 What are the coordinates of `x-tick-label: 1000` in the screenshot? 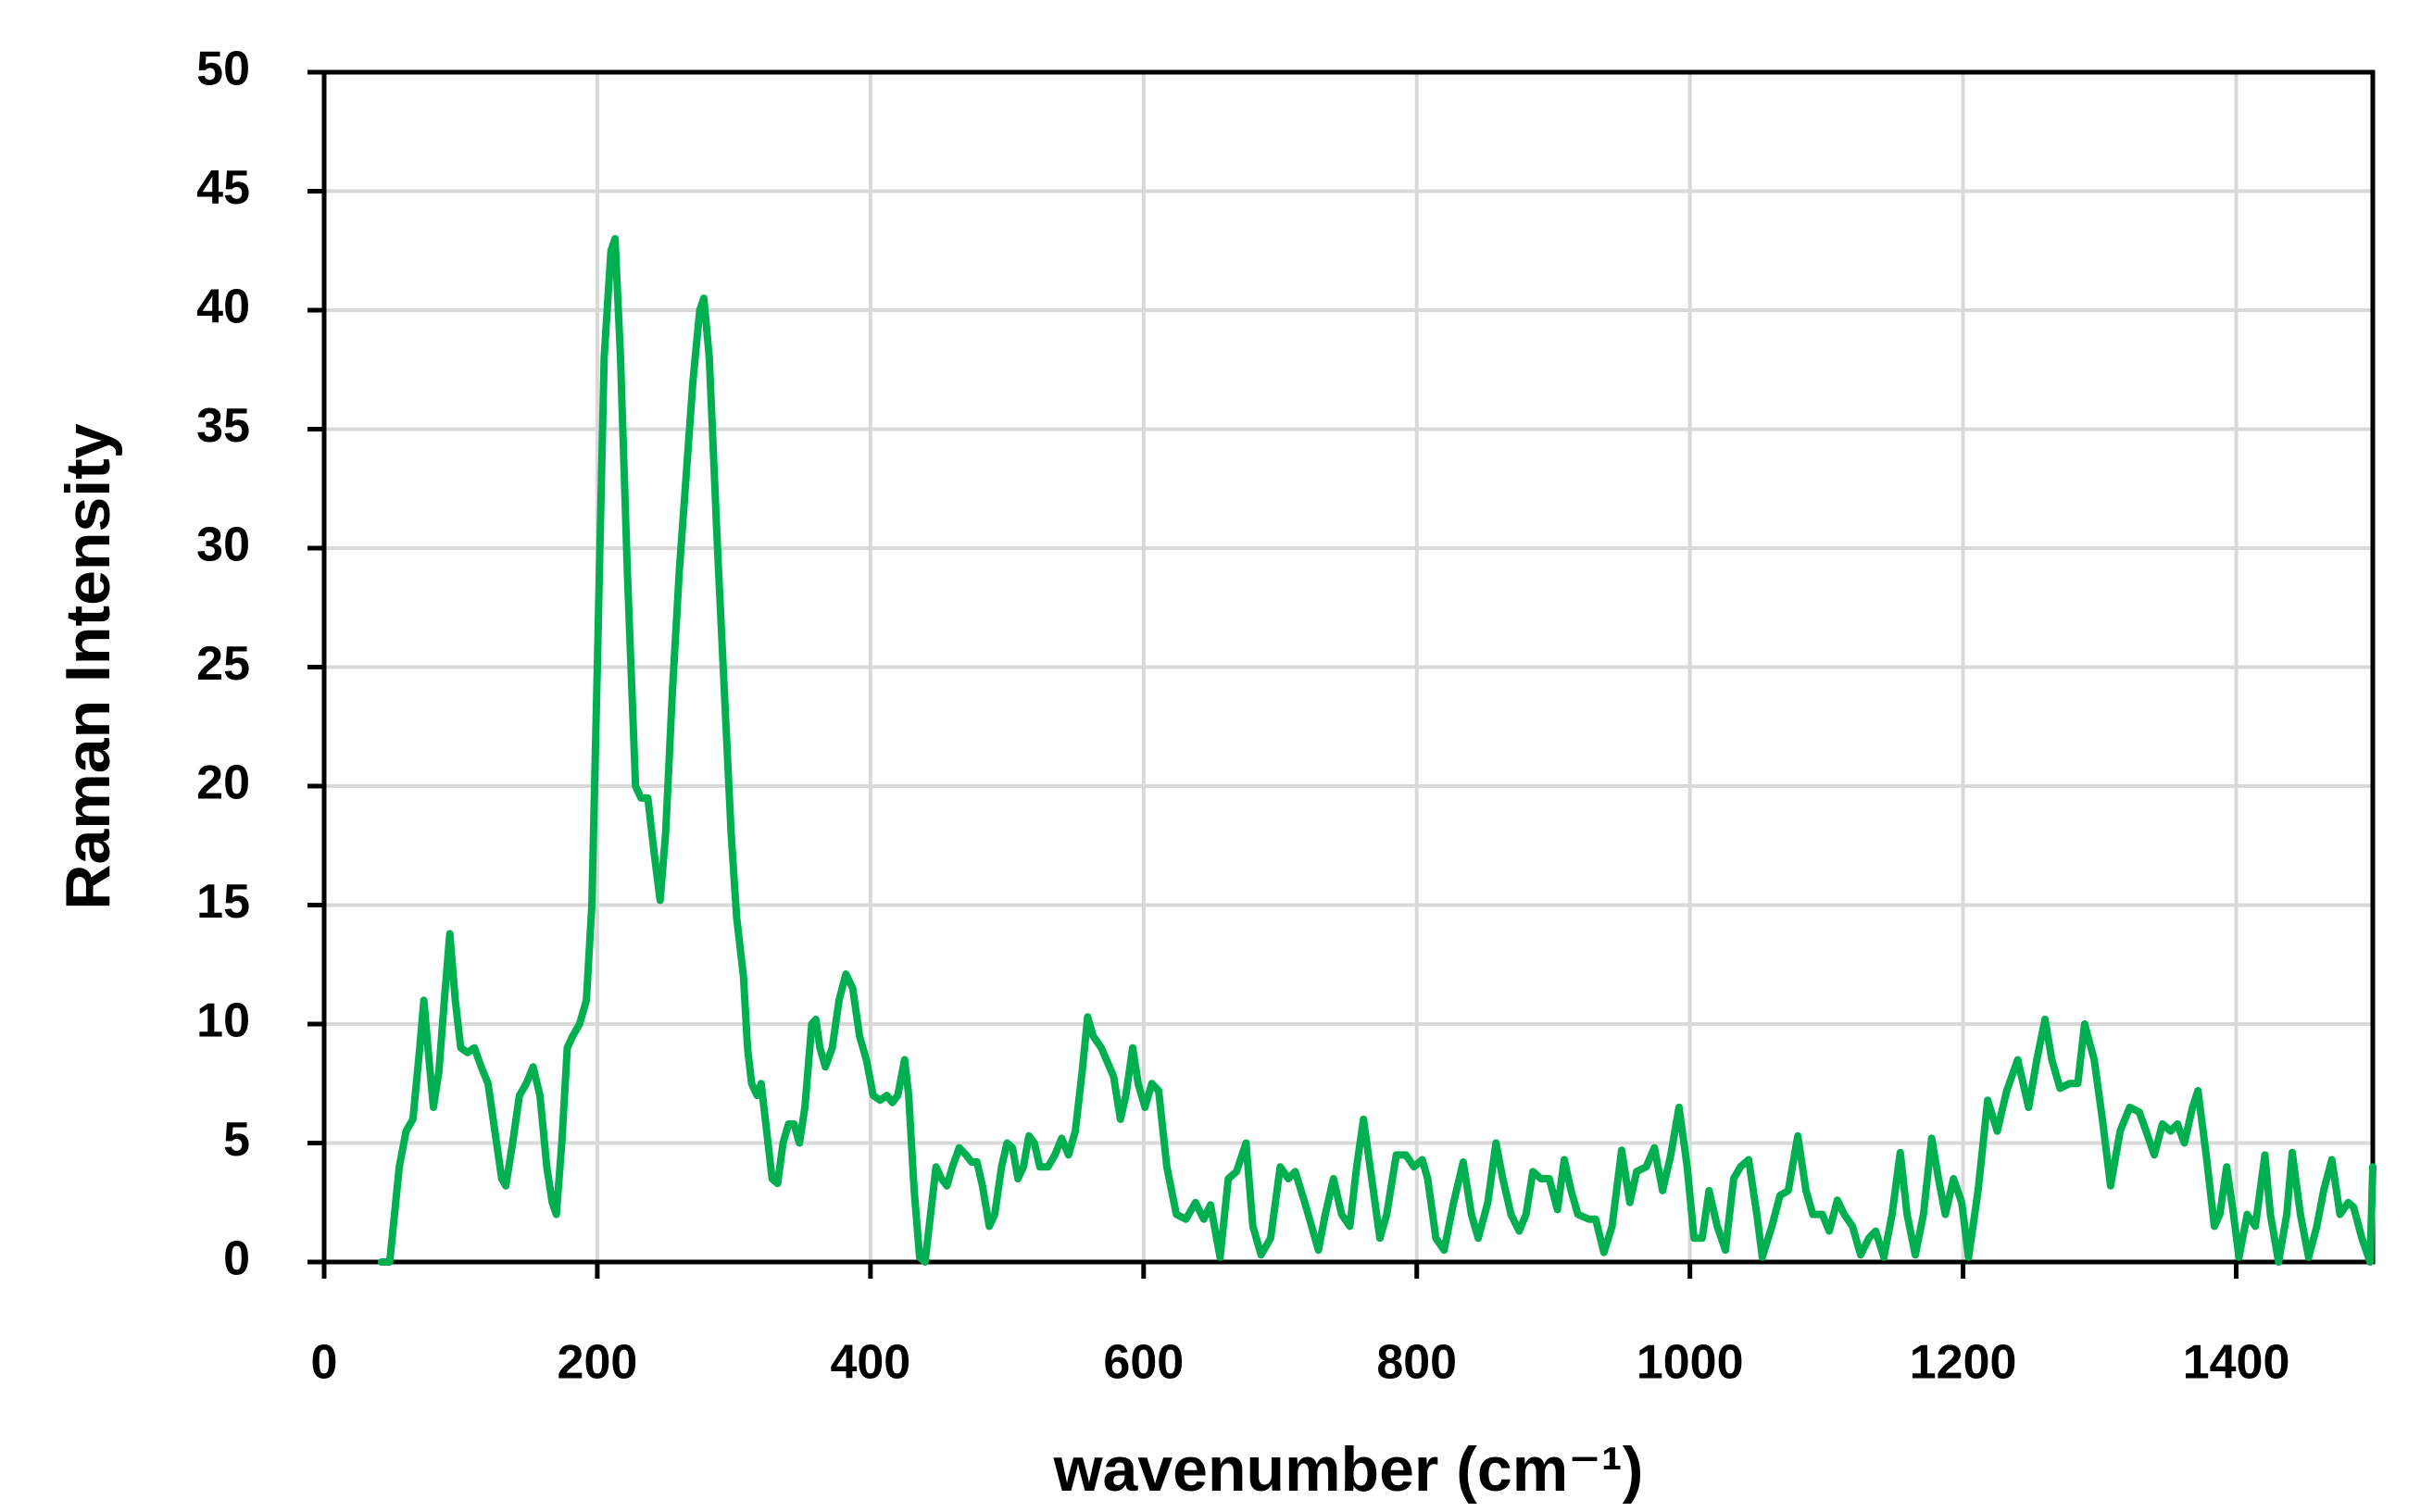 It's located at (1690, 1363).